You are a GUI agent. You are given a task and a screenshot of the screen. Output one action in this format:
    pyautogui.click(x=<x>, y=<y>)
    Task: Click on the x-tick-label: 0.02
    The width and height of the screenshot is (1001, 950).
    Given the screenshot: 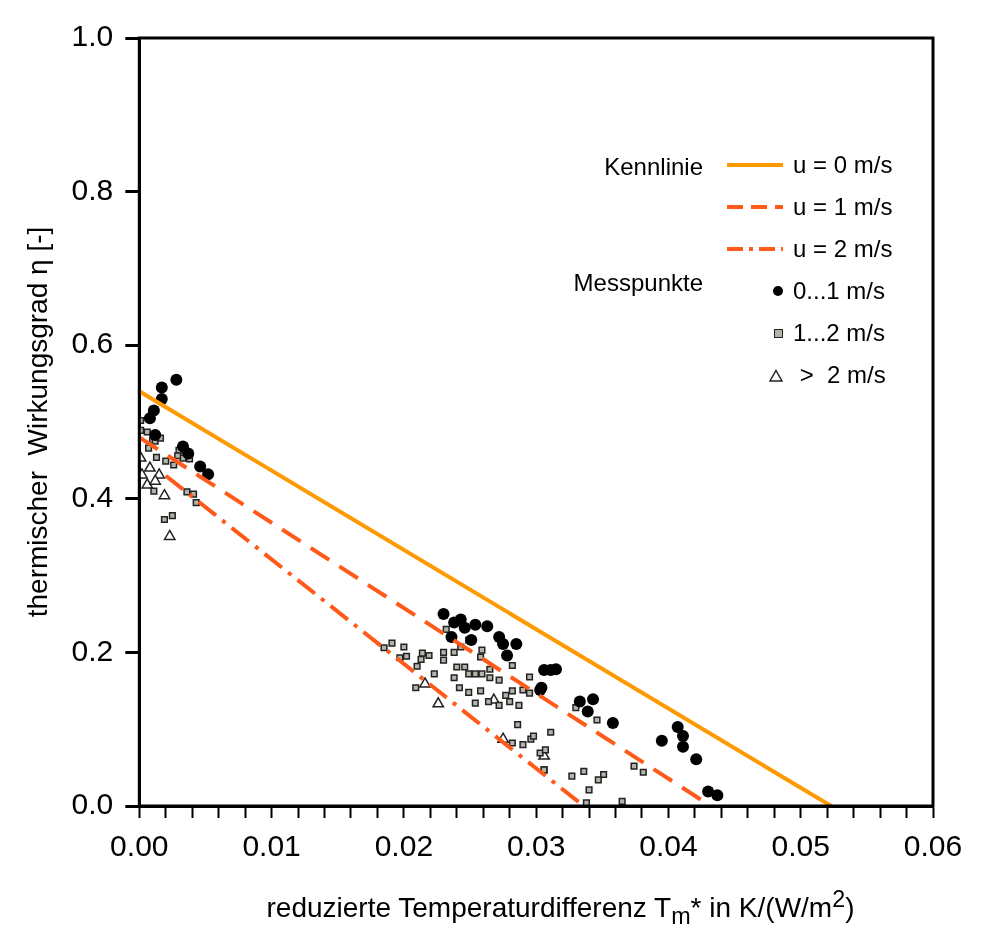 What is the action you would take?
    pyautogui.click(x=404, y=846)
    